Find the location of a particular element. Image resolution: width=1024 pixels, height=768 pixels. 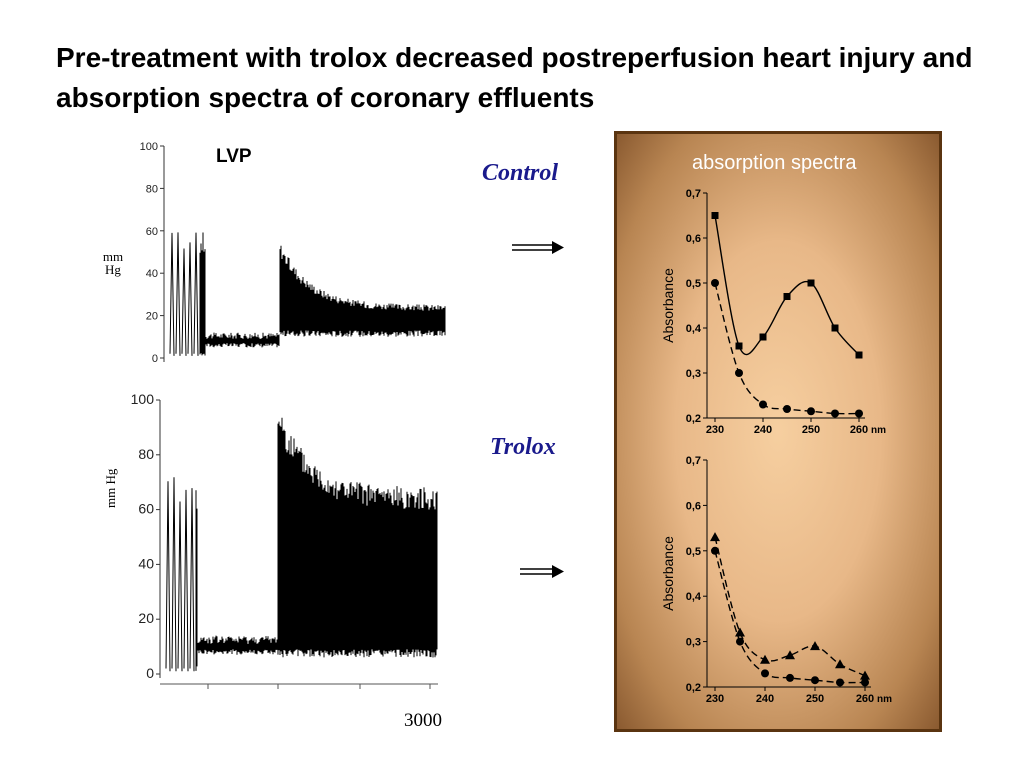

arrow-control is located at coordinates (538, 247).